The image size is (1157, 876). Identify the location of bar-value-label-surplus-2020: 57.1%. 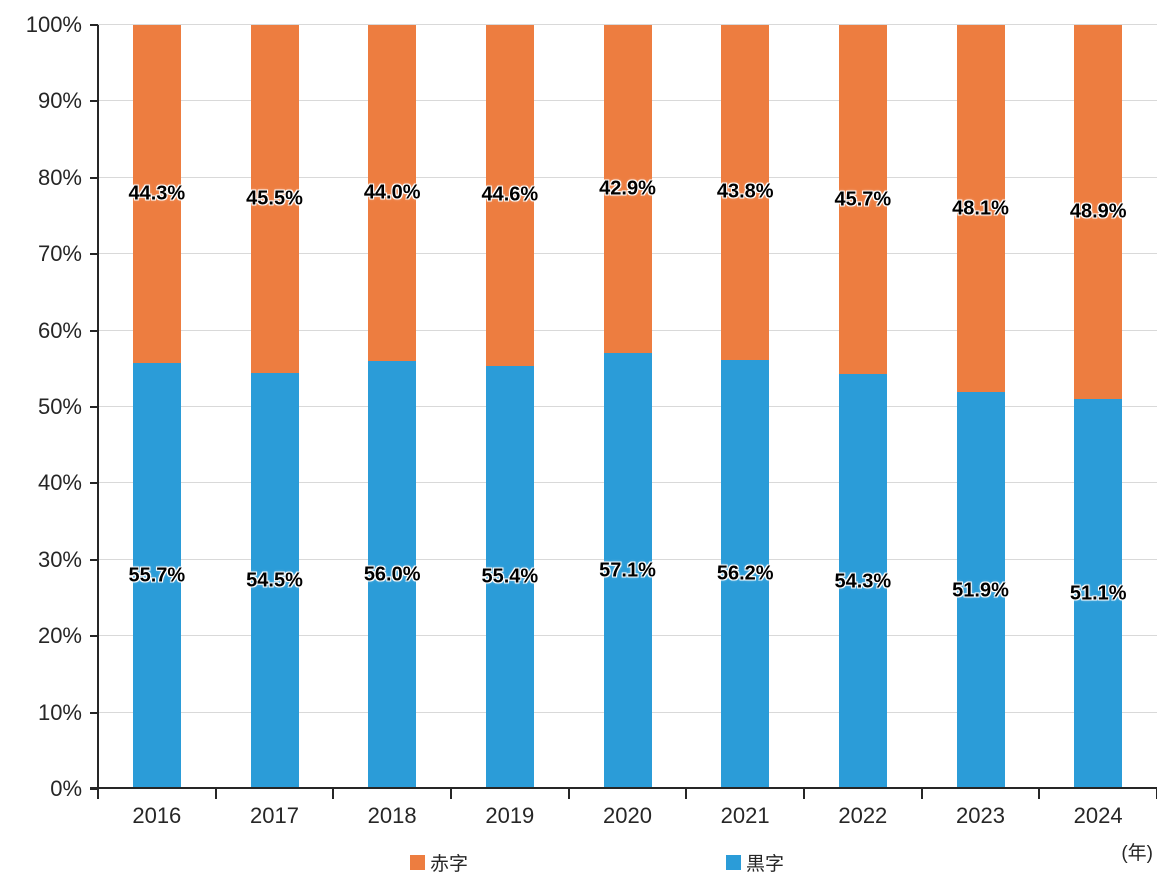
(627, 570).